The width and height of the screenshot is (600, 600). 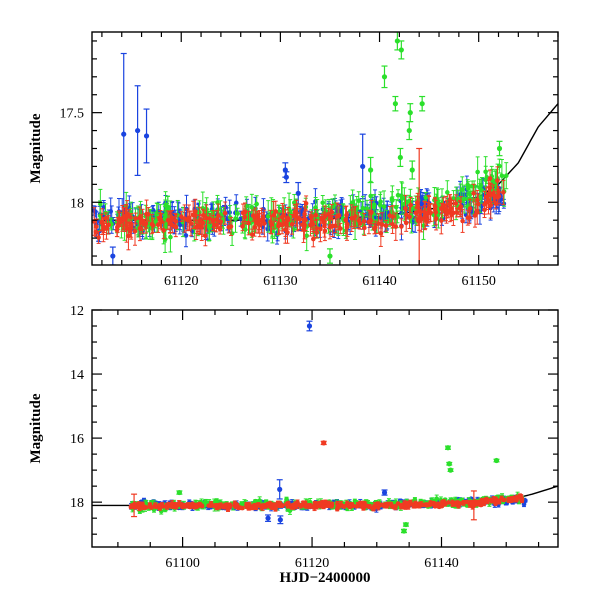 I want to click on x-tick-label: 61130, so click(x=280, y=281).